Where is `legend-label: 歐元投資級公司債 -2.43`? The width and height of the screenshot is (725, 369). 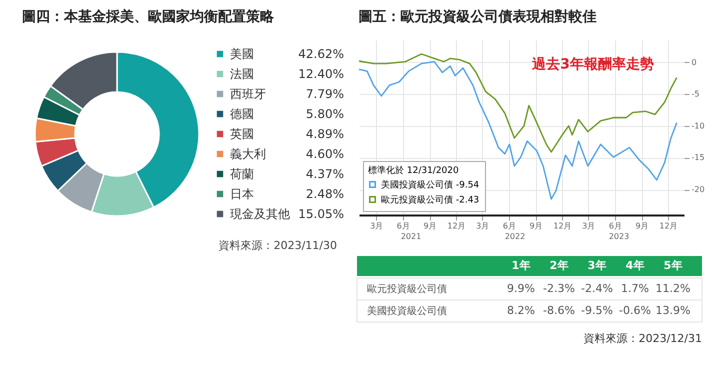 legend-label: 歐元投資級公司債 -2.43 is located at coordinates (430, 200).